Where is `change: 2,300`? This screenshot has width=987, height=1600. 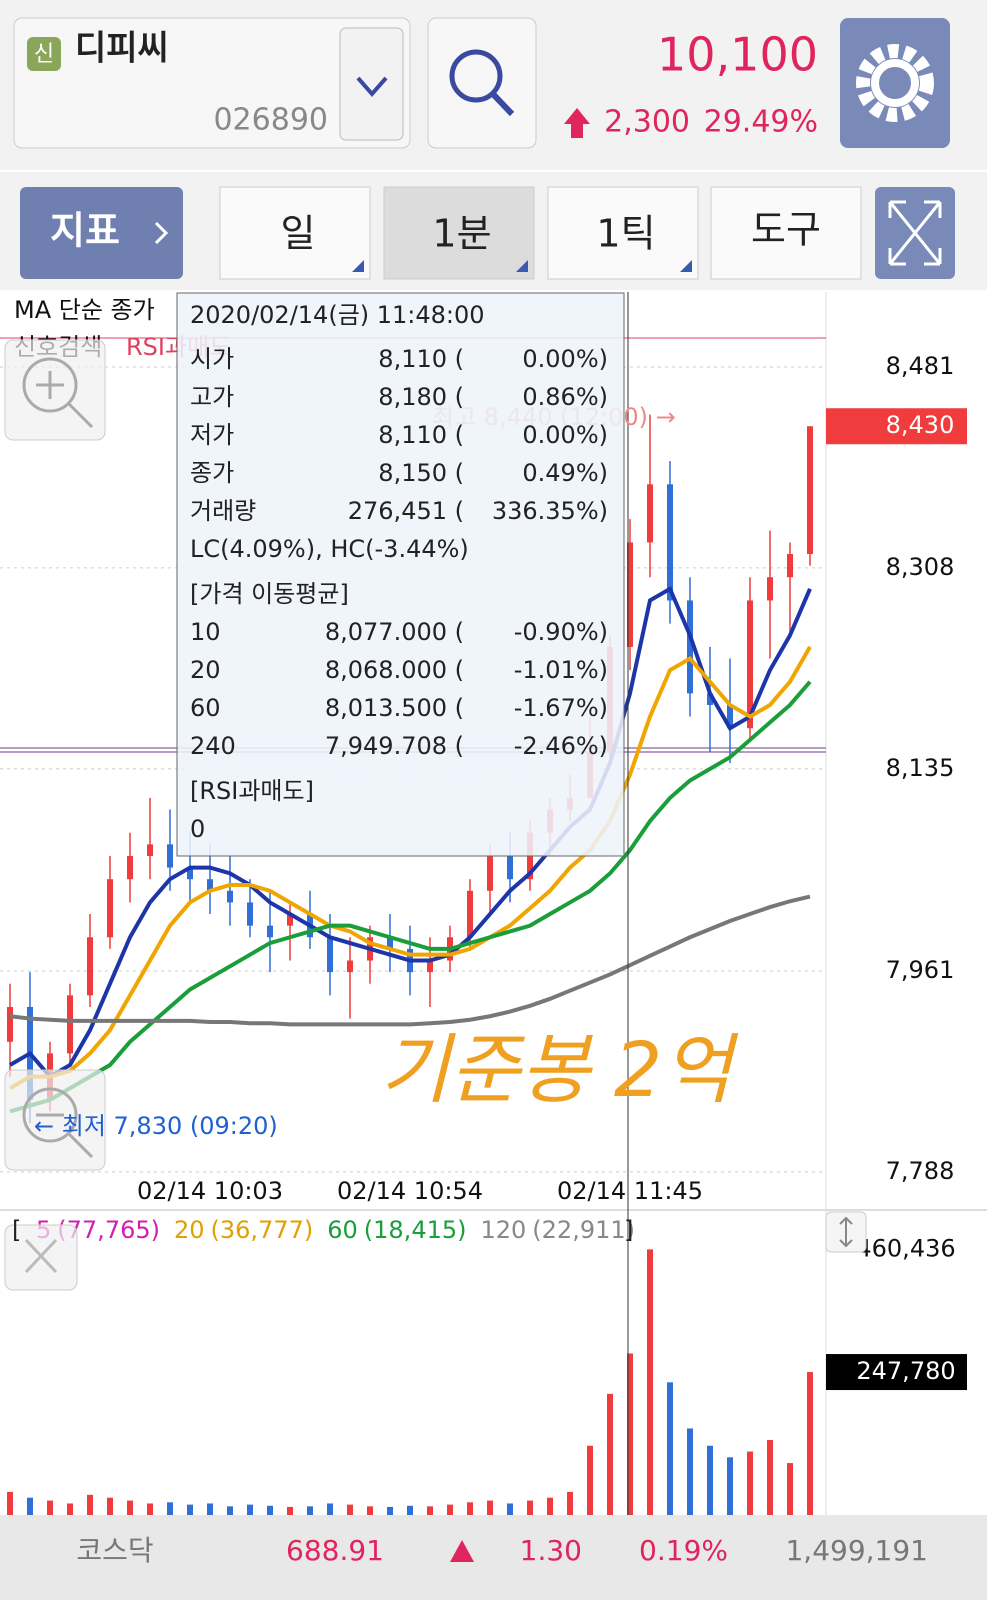 change: 2,300 is located at coordinates (647, 122).